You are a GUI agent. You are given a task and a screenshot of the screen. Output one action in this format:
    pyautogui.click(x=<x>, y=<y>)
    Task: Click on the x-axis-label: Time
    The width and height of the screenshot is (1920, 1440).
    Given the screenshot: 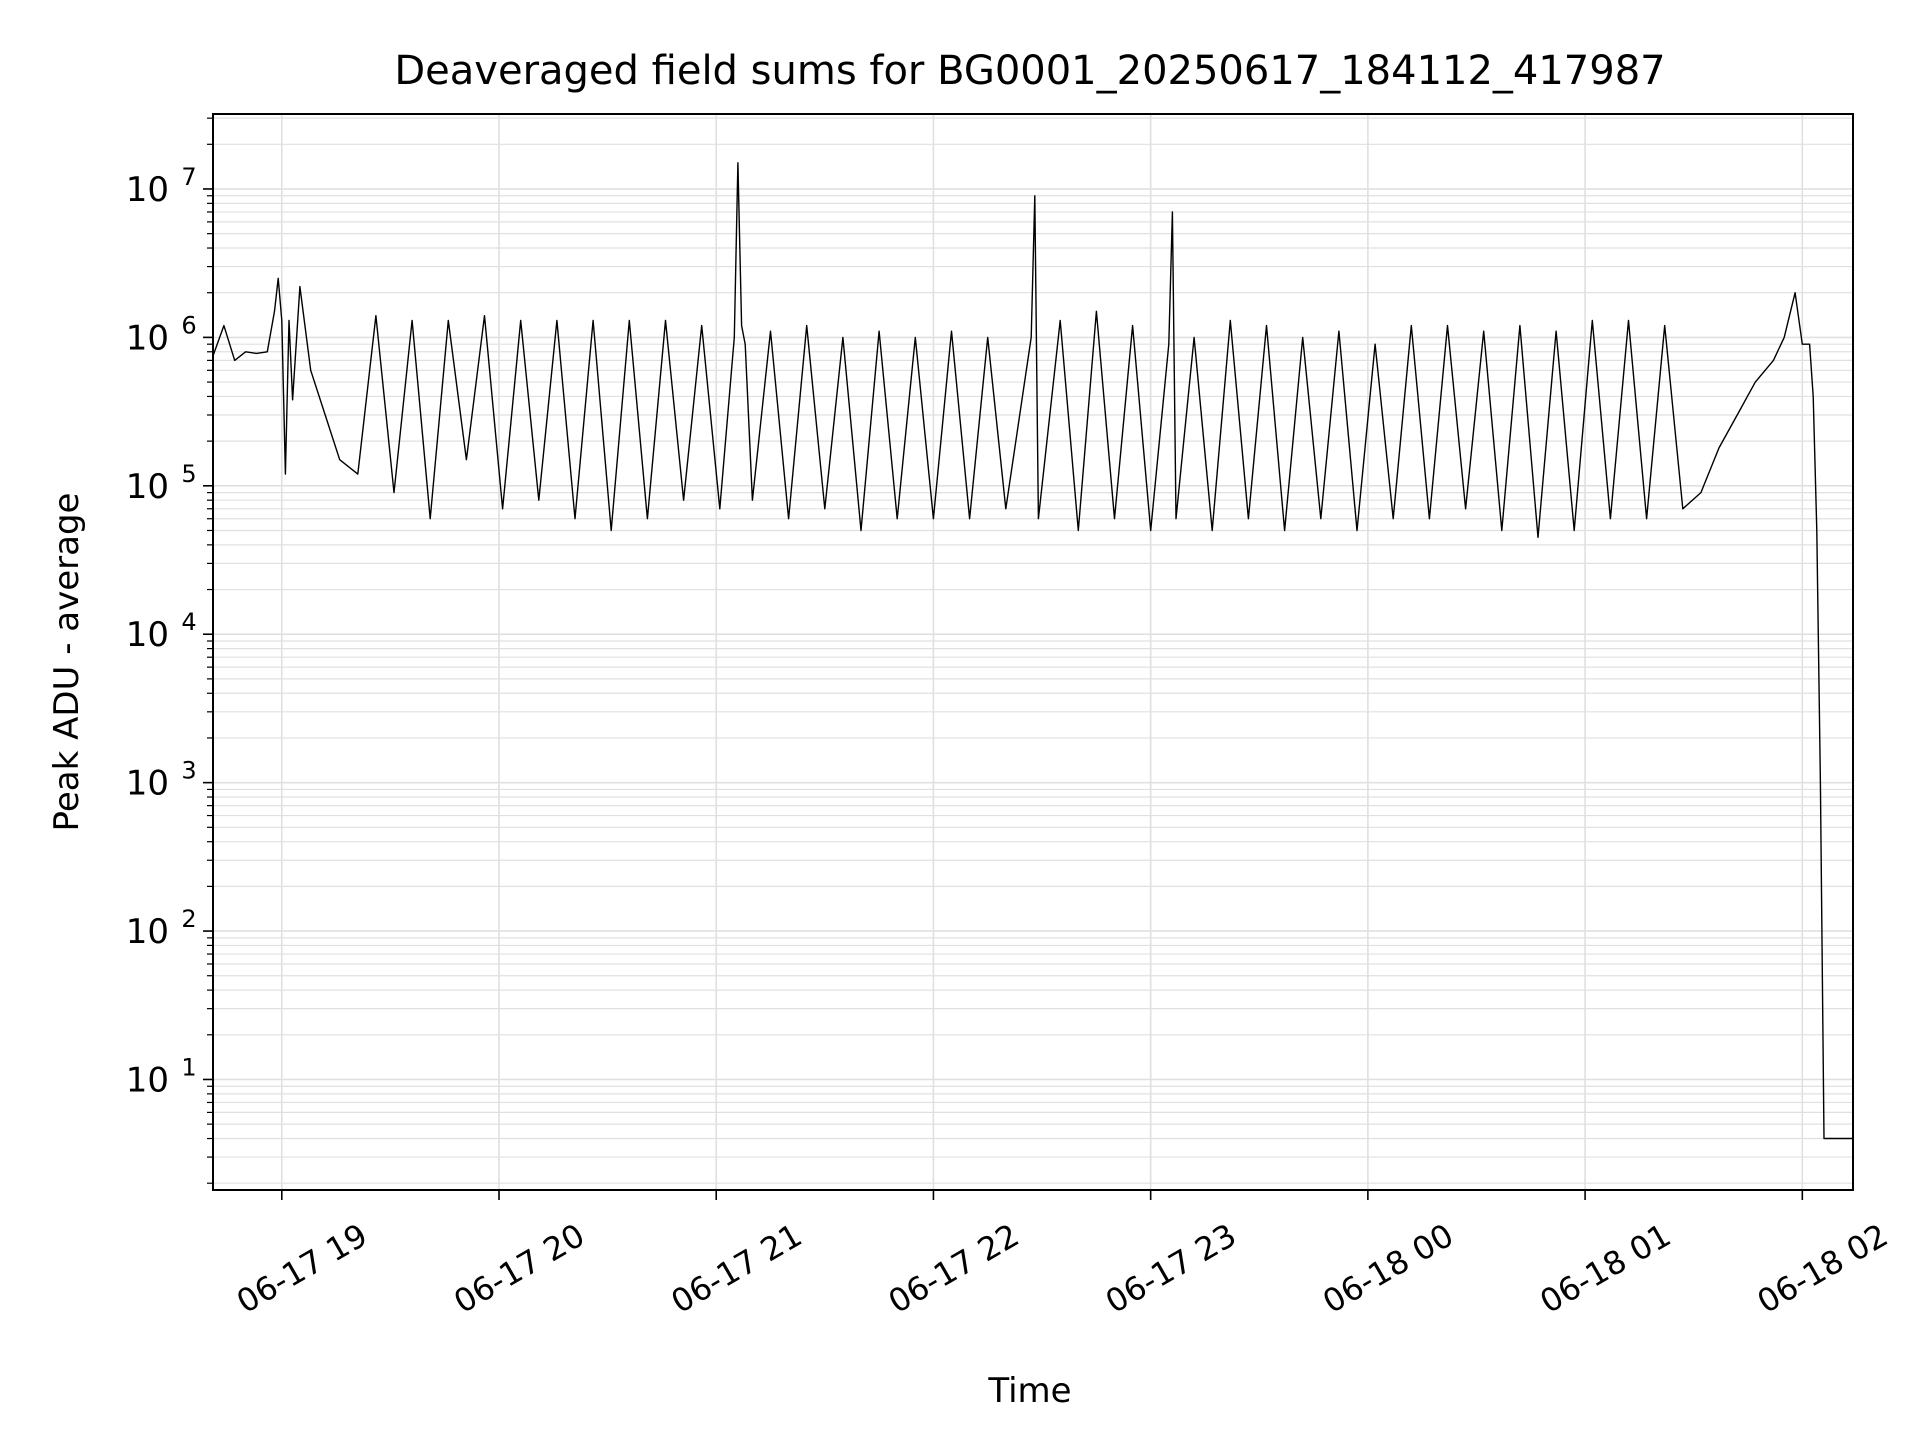 What is the action you would take?
    pyautogui.click(x=1029, y=1391)
    